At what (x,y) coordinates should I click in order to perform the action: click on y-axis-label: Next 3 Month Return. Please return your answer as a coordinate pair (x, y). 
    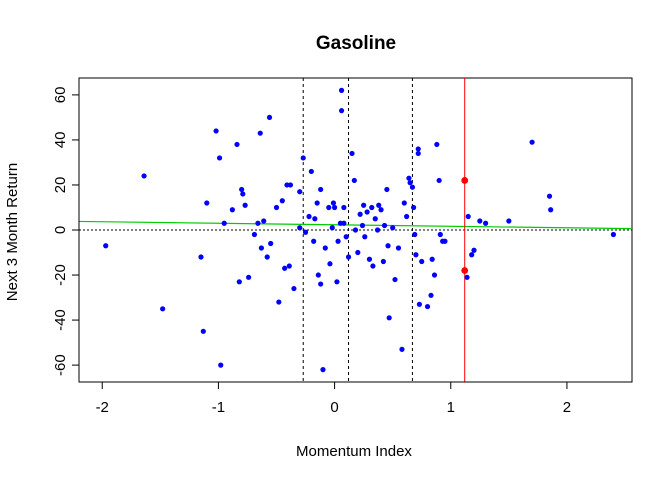
    Looking at the image, I should click on (12, 232).